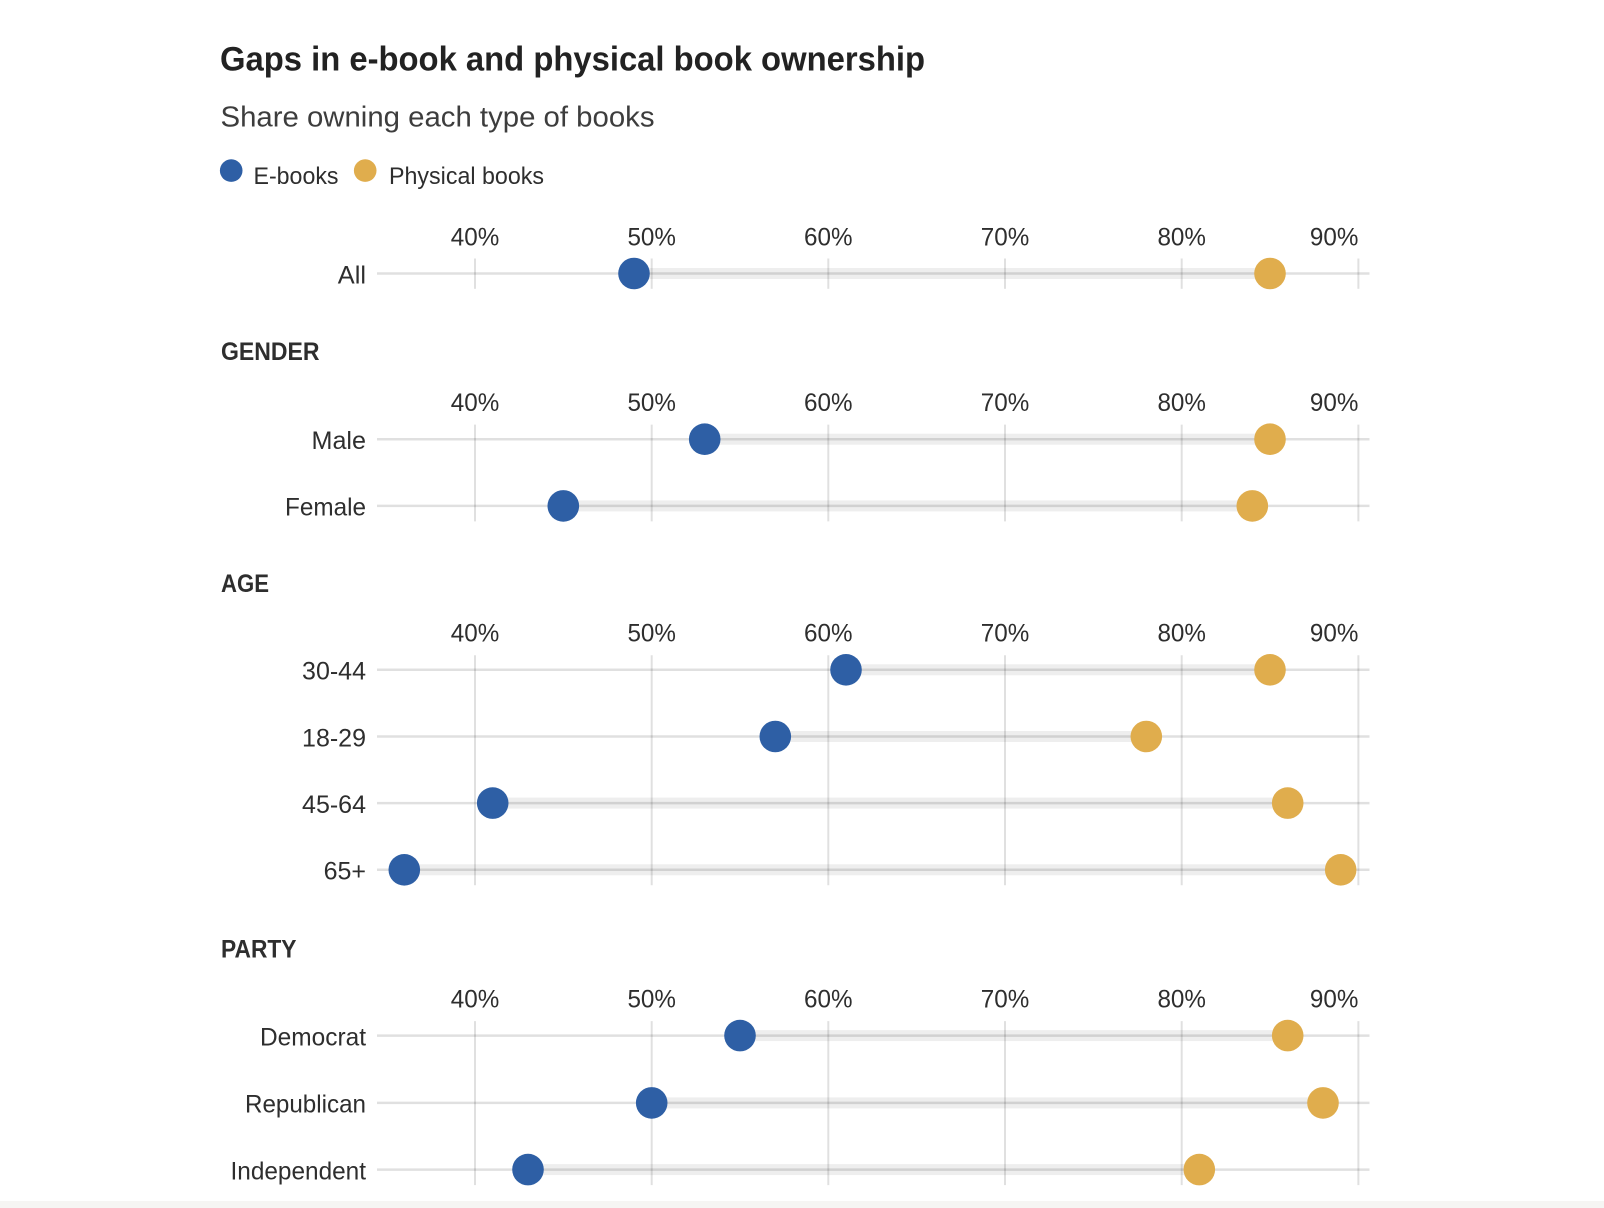 The height and width of the screenshot is (1208, 1604). What do you see at coordinates (438, 117) in the screenshot?
I see `svg-text:Share owning each type of book: Share owning each type of books` at bounding box center [438, 117].